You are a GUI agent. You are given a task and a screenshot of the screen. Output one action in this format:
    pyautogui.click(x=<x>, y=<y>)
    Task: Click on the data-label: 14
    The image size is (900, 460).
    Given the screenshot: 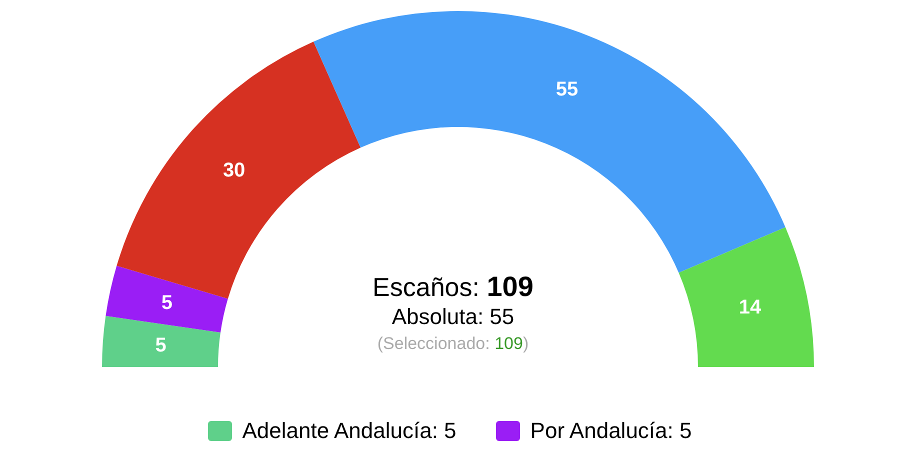 What is the action you would take?
    pyautogui.click(x=750, y=307)
    